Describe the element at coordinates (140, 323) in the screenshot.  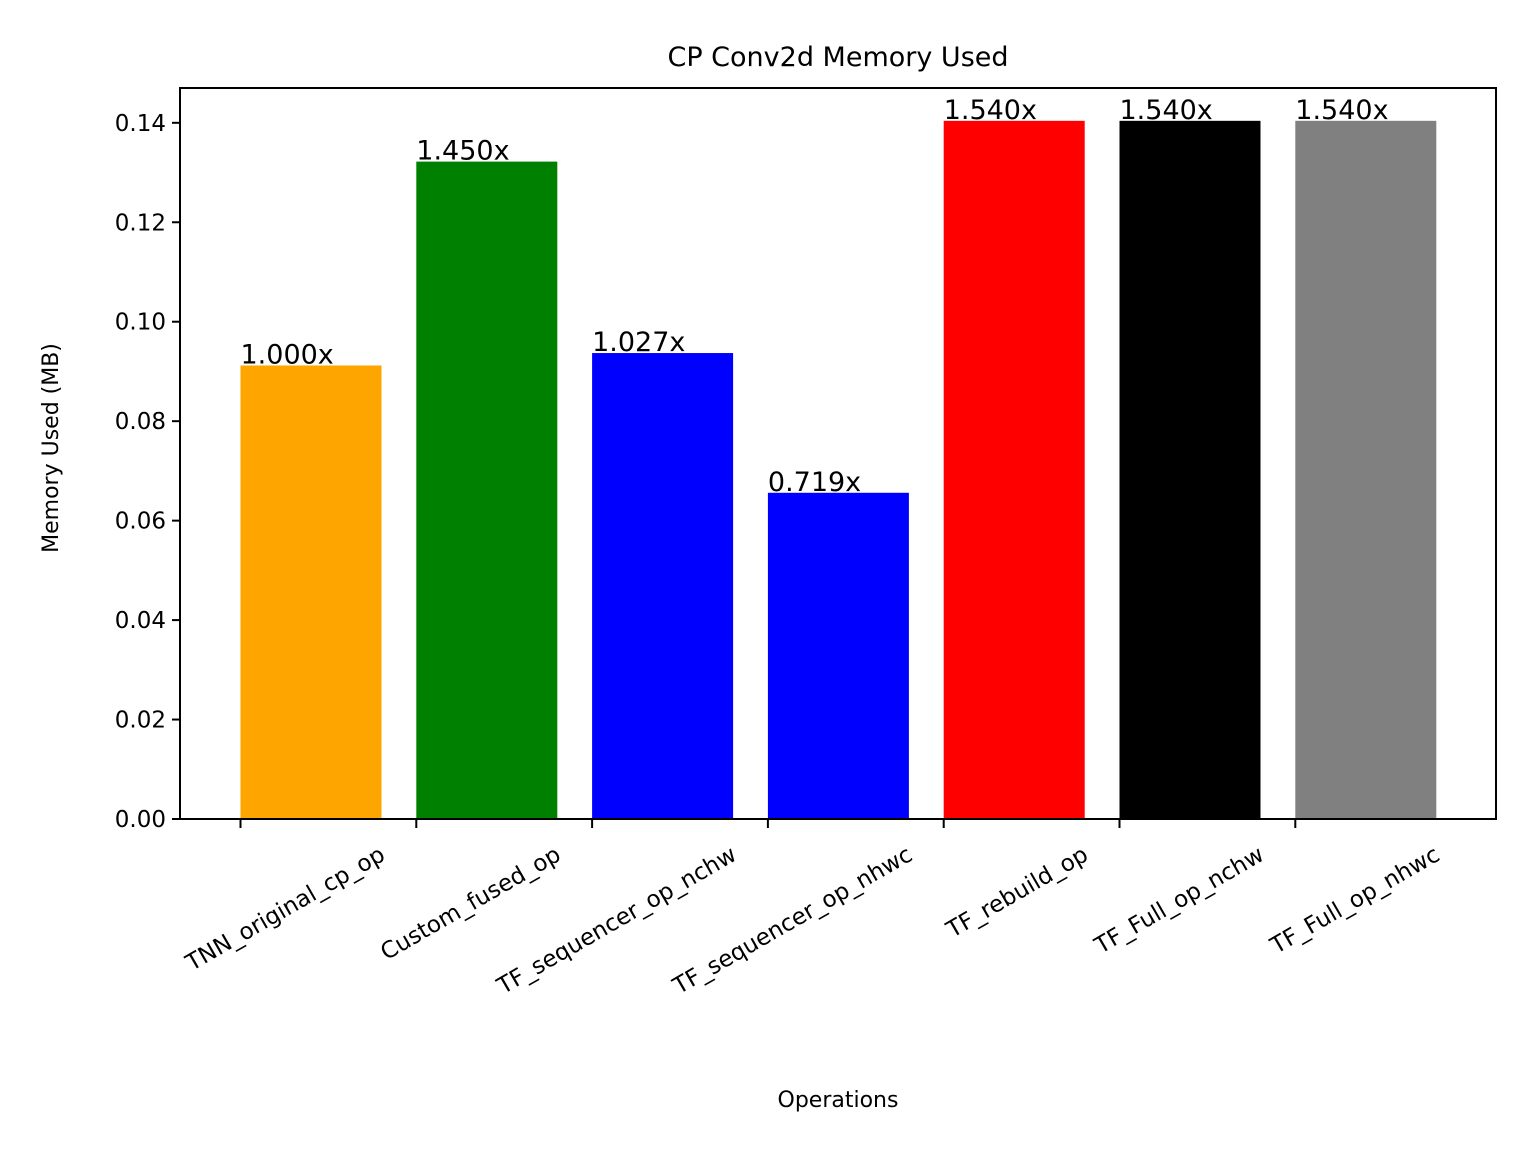
I see `y-tick-label: 0.10` at that location.